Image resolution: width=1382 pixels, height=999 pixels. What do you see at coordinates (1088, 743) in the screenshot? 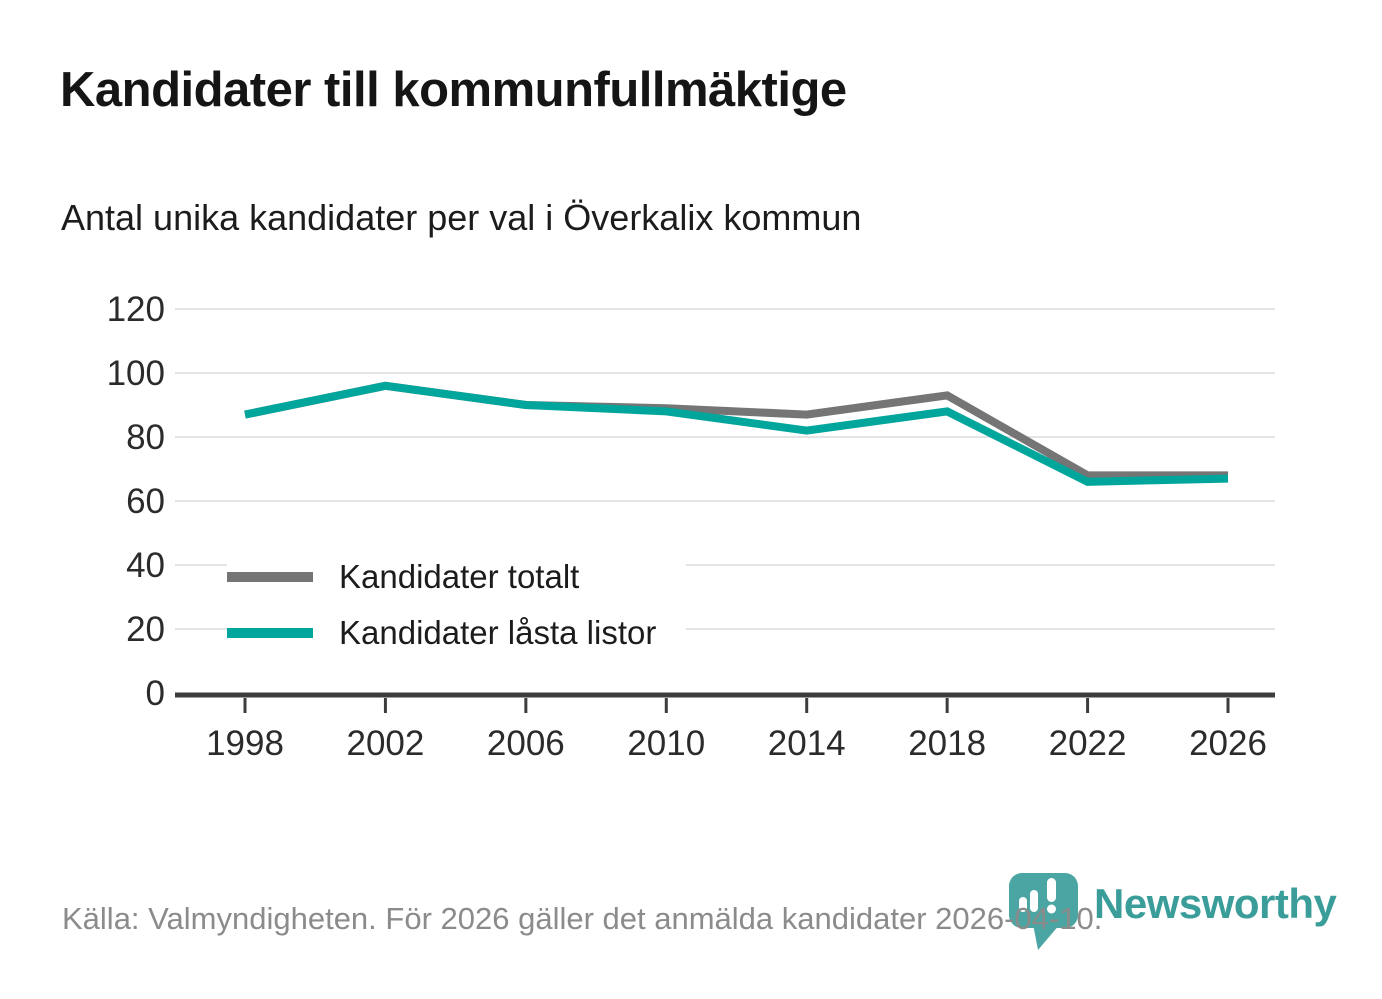
I see `x-axis-tick-label: 2022` at bounding box center [1088, 743].